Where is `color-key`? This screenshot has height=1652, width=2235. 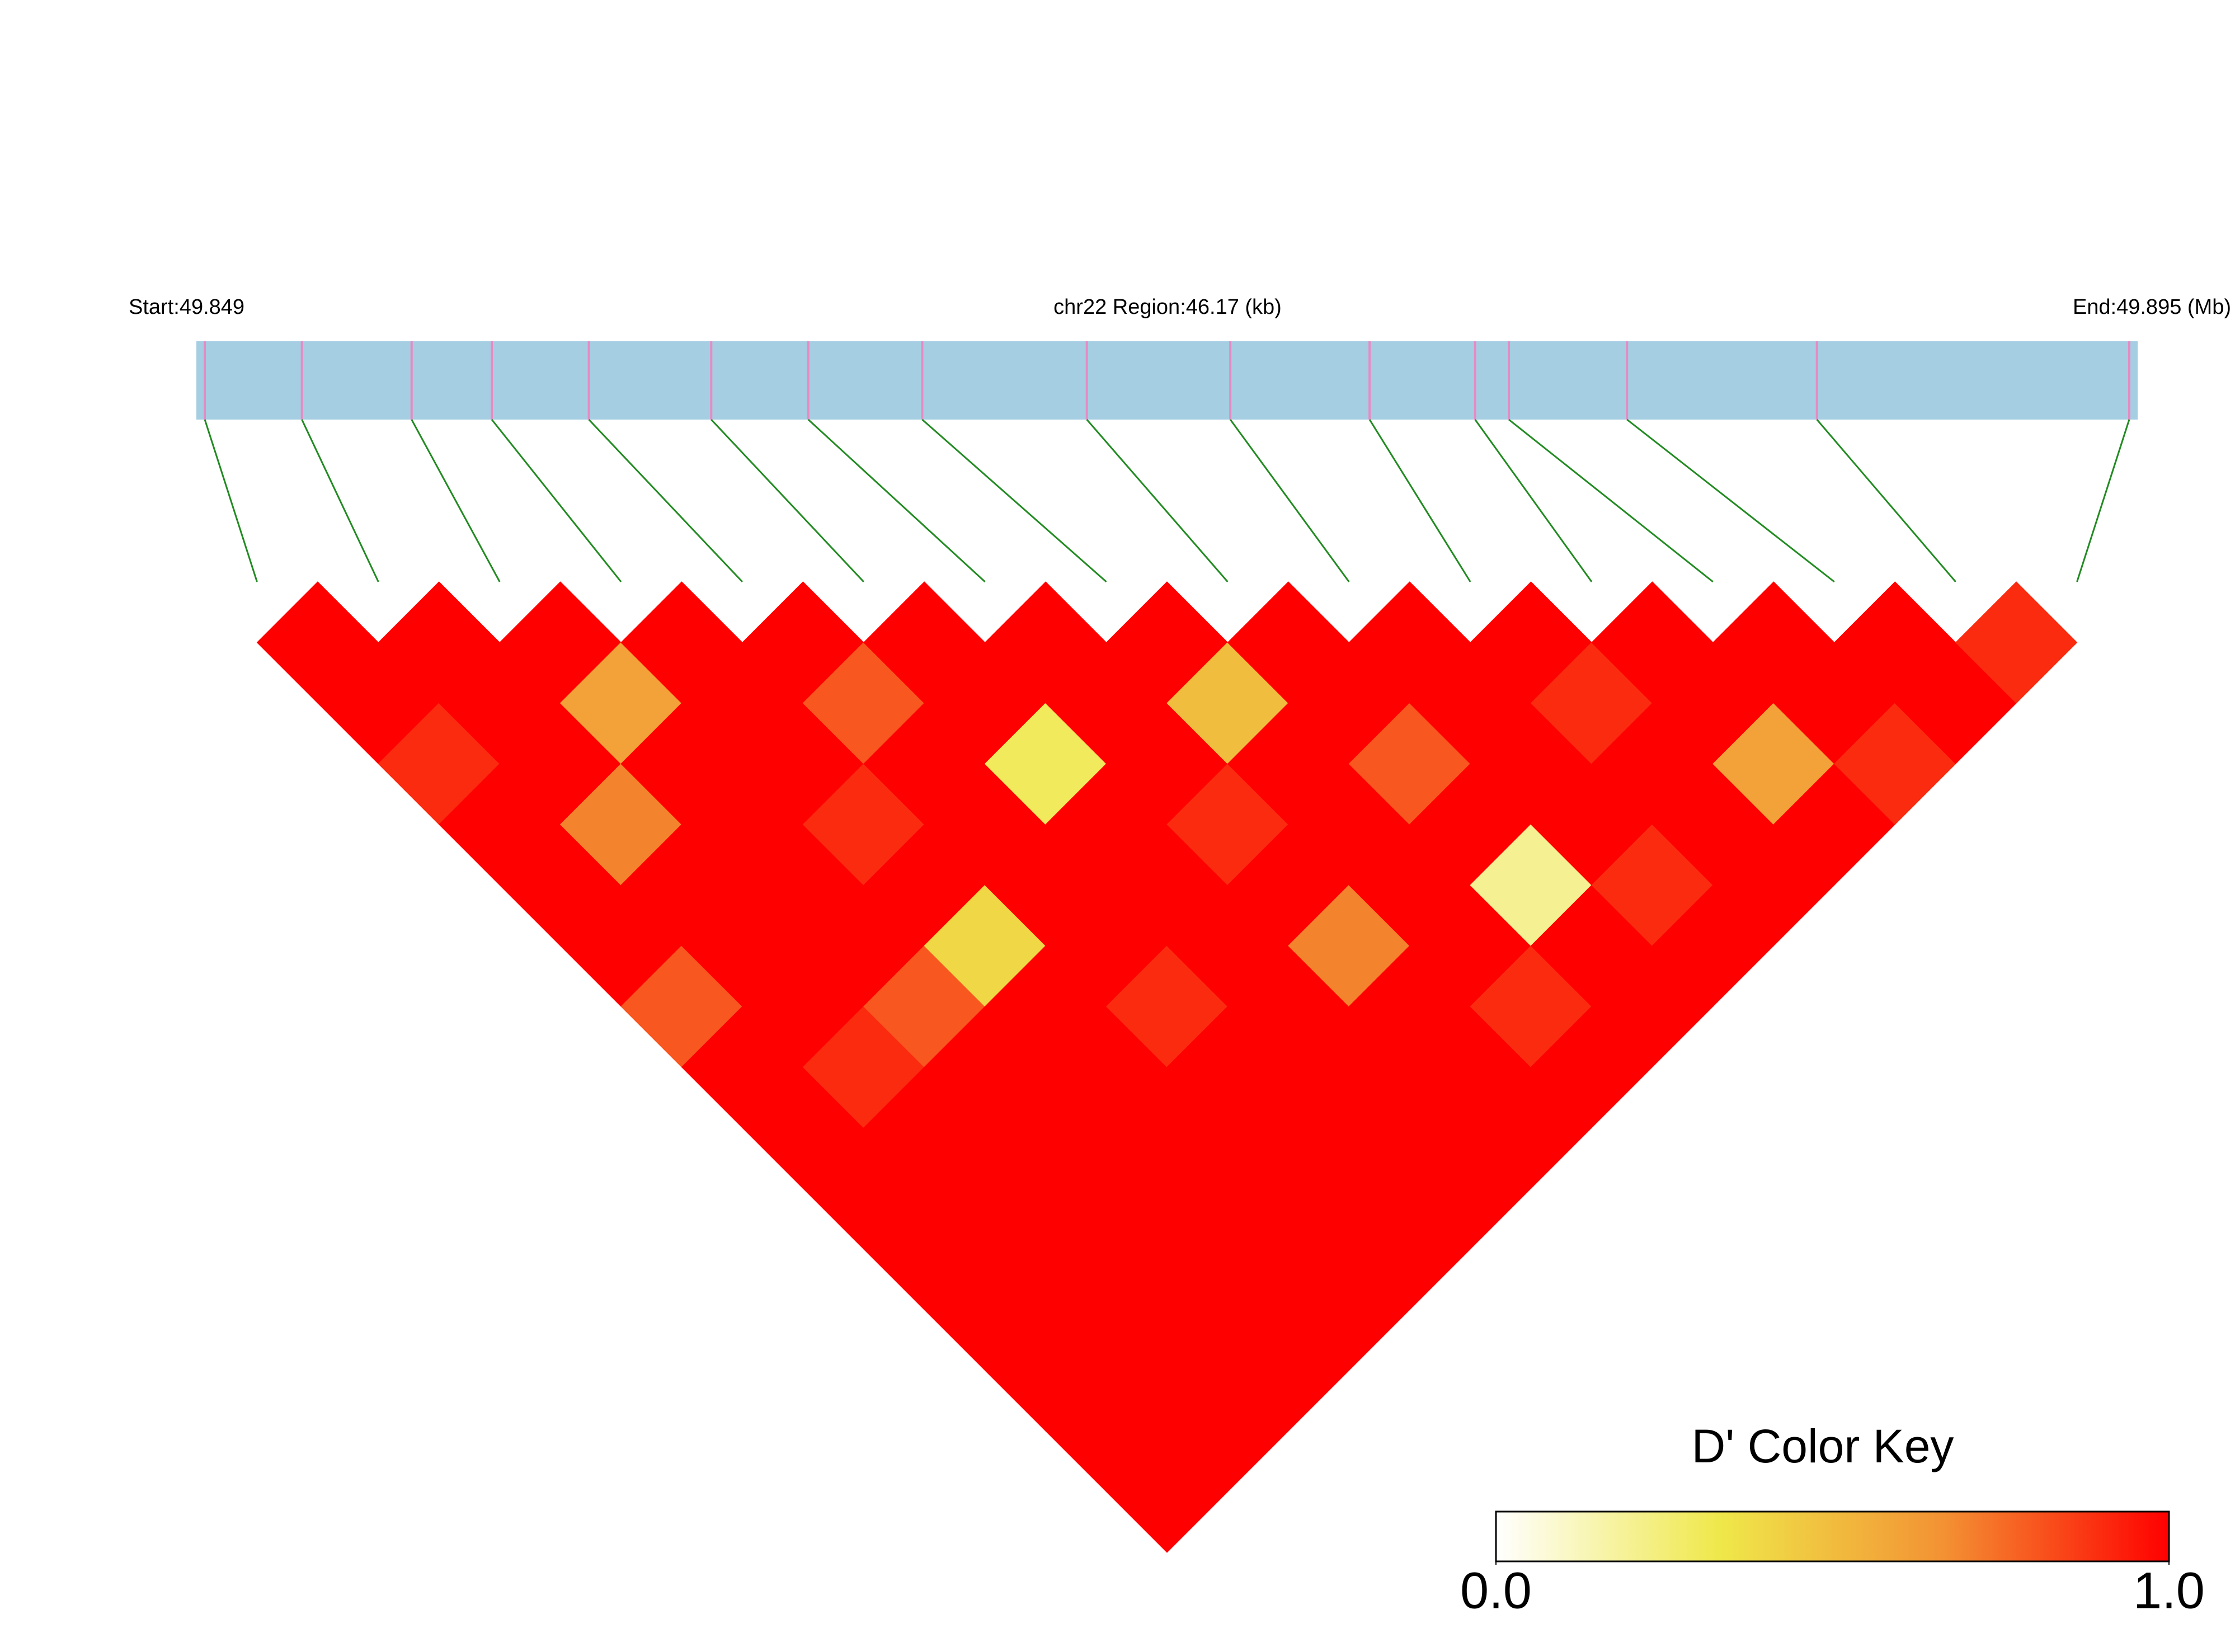 color-key is located at coordinates (1832, 1536).